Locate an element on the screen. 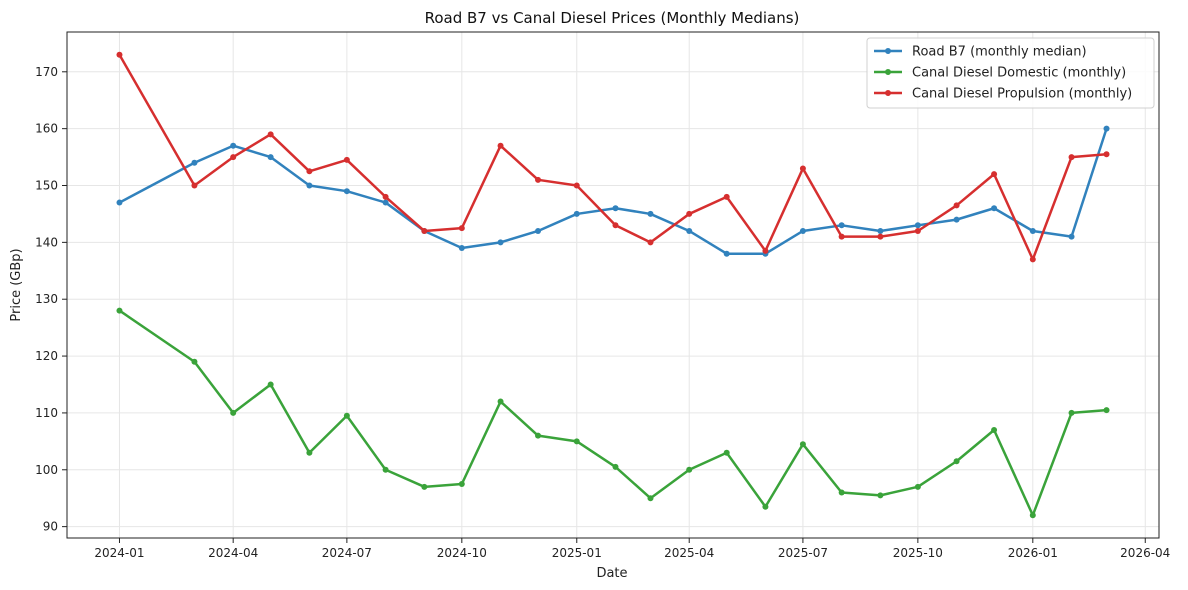 Image resolution: width=1188 pixels, height=590 pixels. legend-box is located at coordinates (1010, 73).